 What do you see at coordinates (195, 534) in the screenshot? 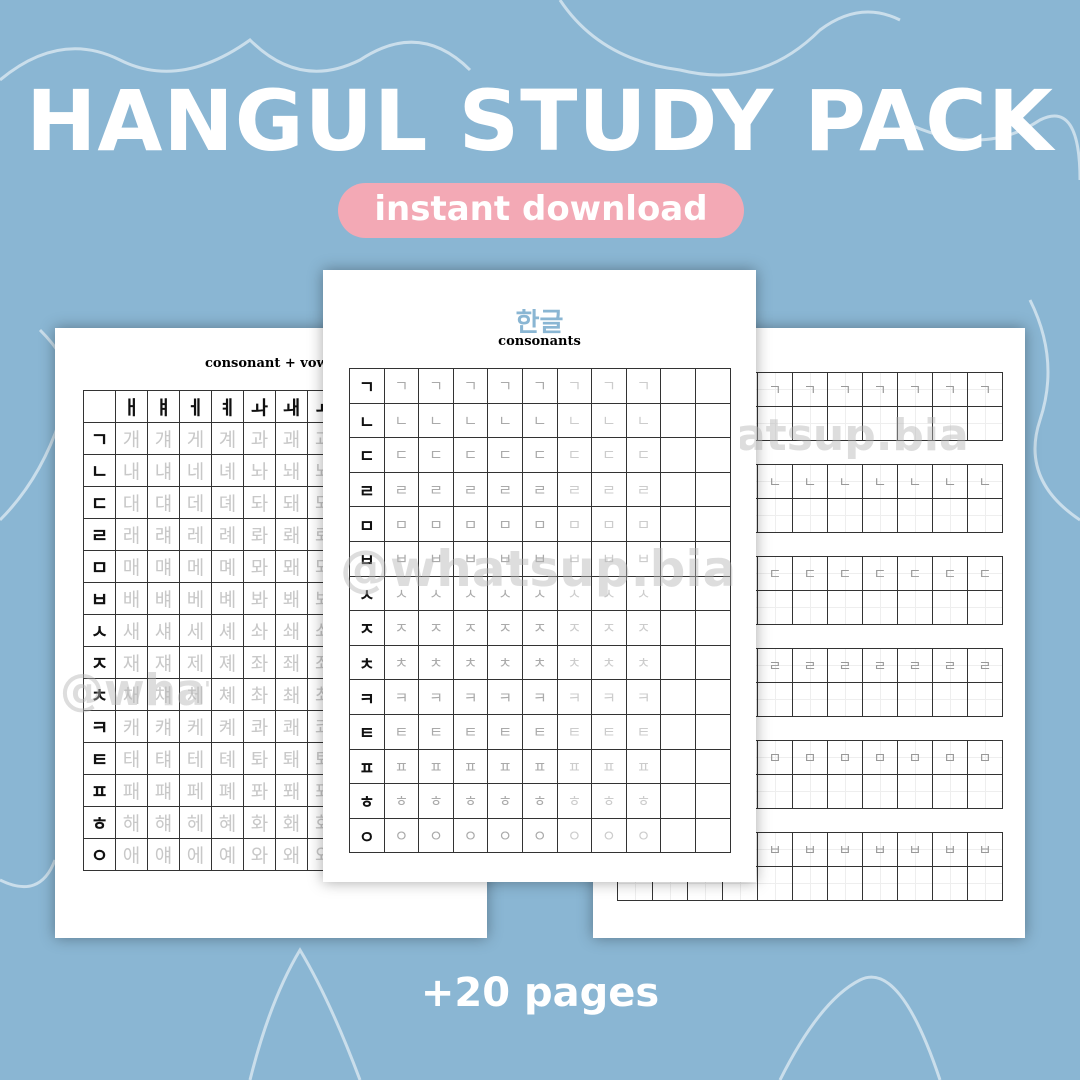
I see `syllable-cell: 레` at bounding box center [195, 534].